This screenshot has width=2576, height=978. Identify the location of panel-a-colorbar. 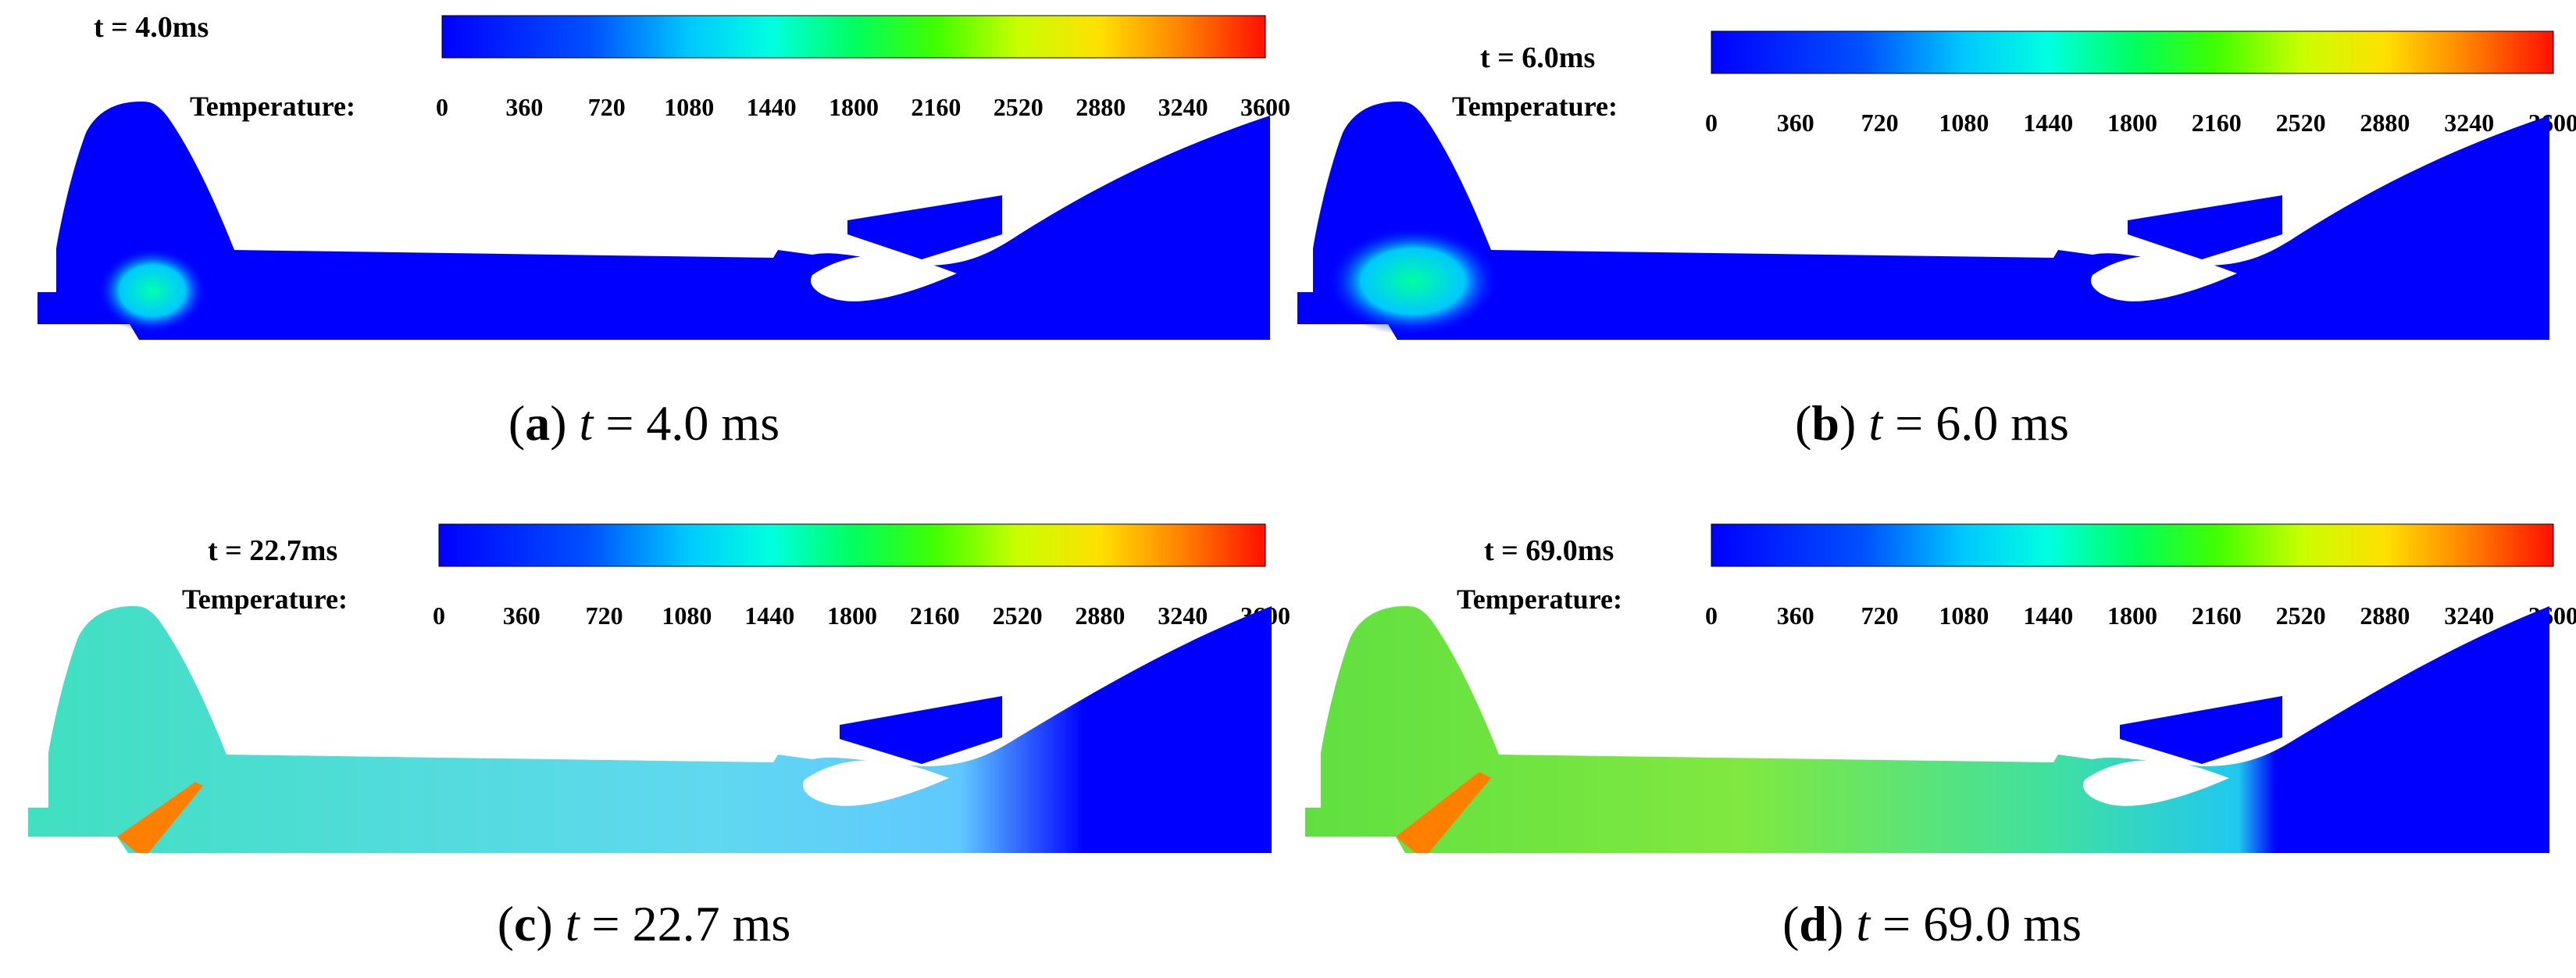
(853, 37).